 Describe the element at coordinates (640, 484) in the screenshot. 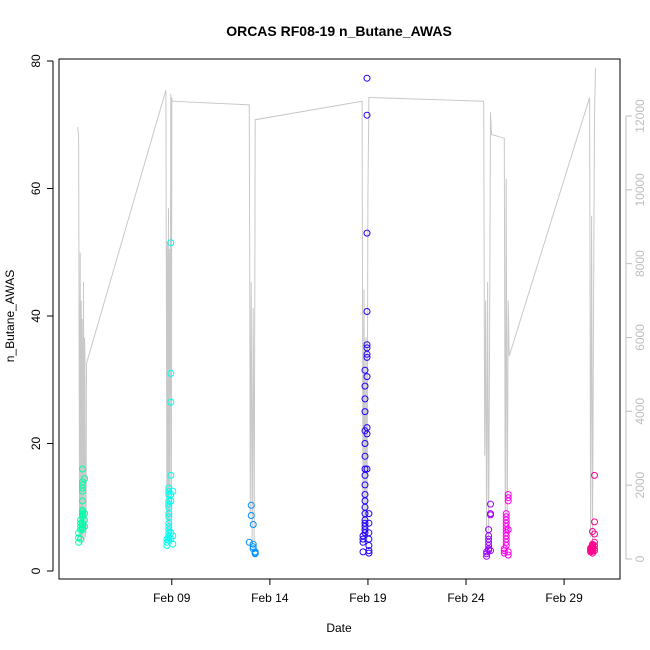

I see `y2-tick-label: 2000` at that location.